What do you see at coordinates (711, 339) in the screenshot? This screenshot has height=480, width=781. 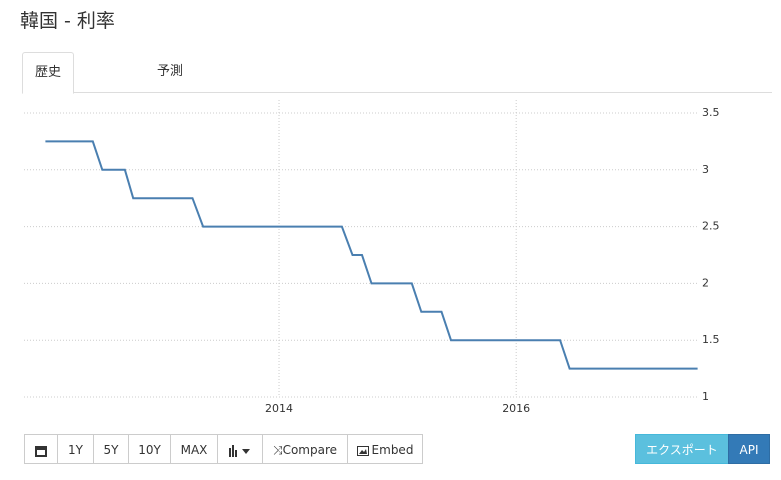 I see `y-tick-label: 1.5` at bounding box center [711, 339].